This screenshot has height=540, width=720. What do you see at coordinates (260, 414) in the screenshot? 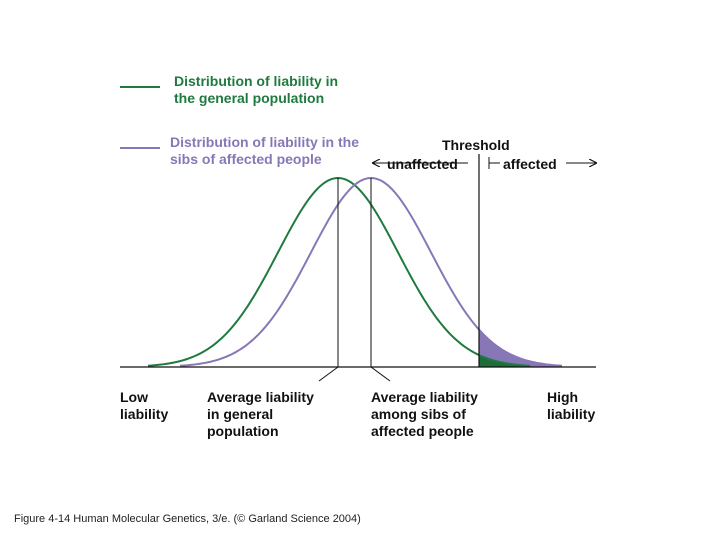
I see `average-general-label: Average liability in general population` at bounding box center [260, 414].